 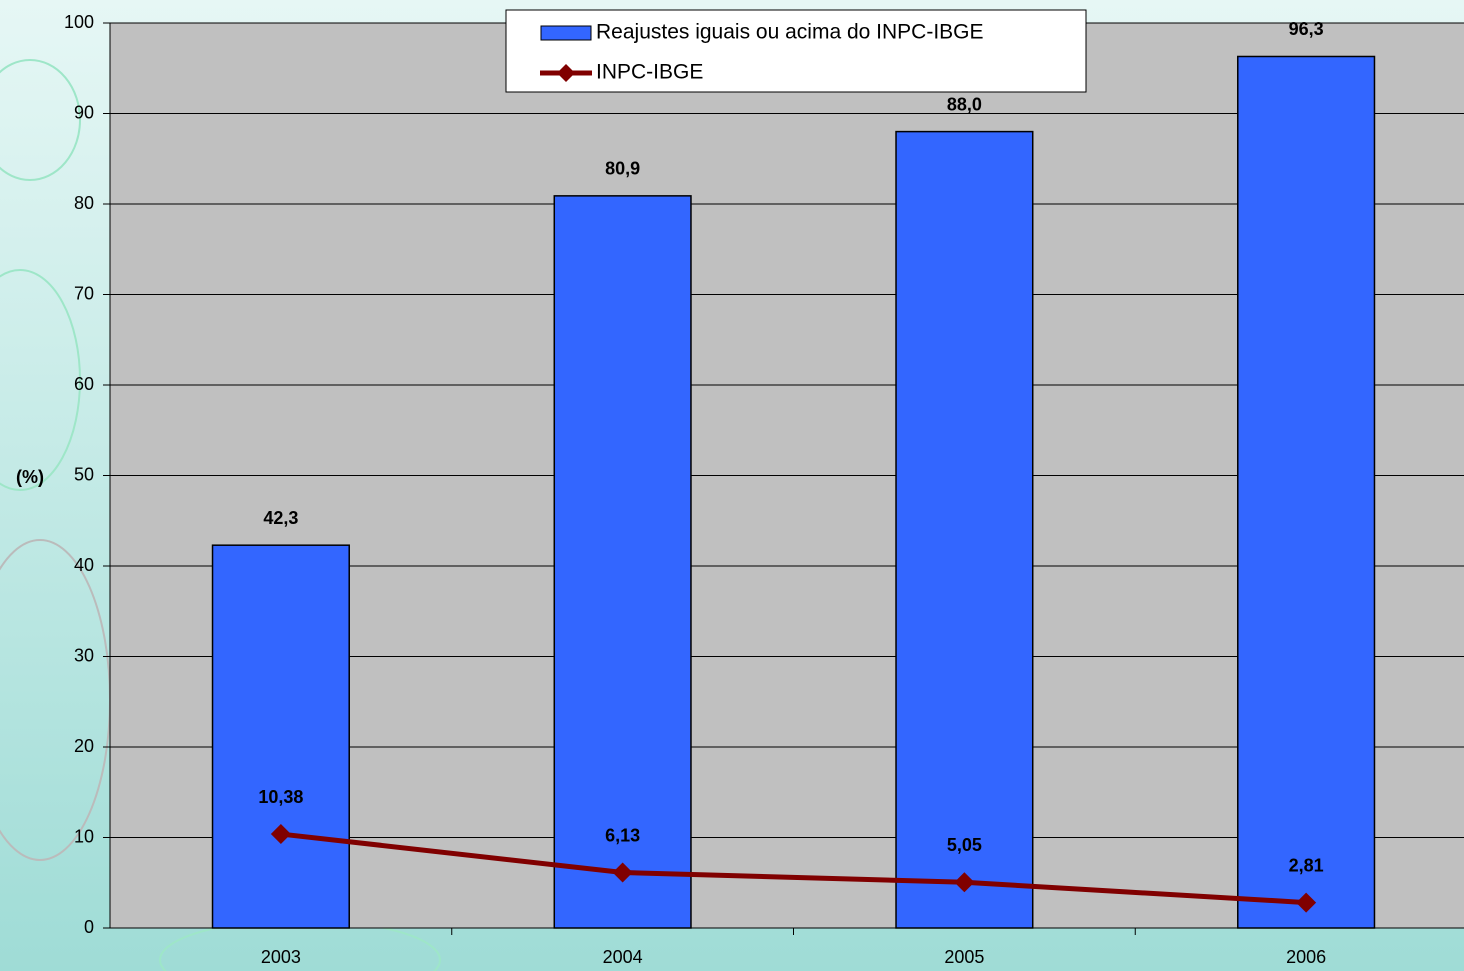 What do you see at coordinates (790, 32) in the screenshot?
I see `legend-label: Reajustes iguais ou acima do INPC-IBGE` at bounding box center [790, 32].